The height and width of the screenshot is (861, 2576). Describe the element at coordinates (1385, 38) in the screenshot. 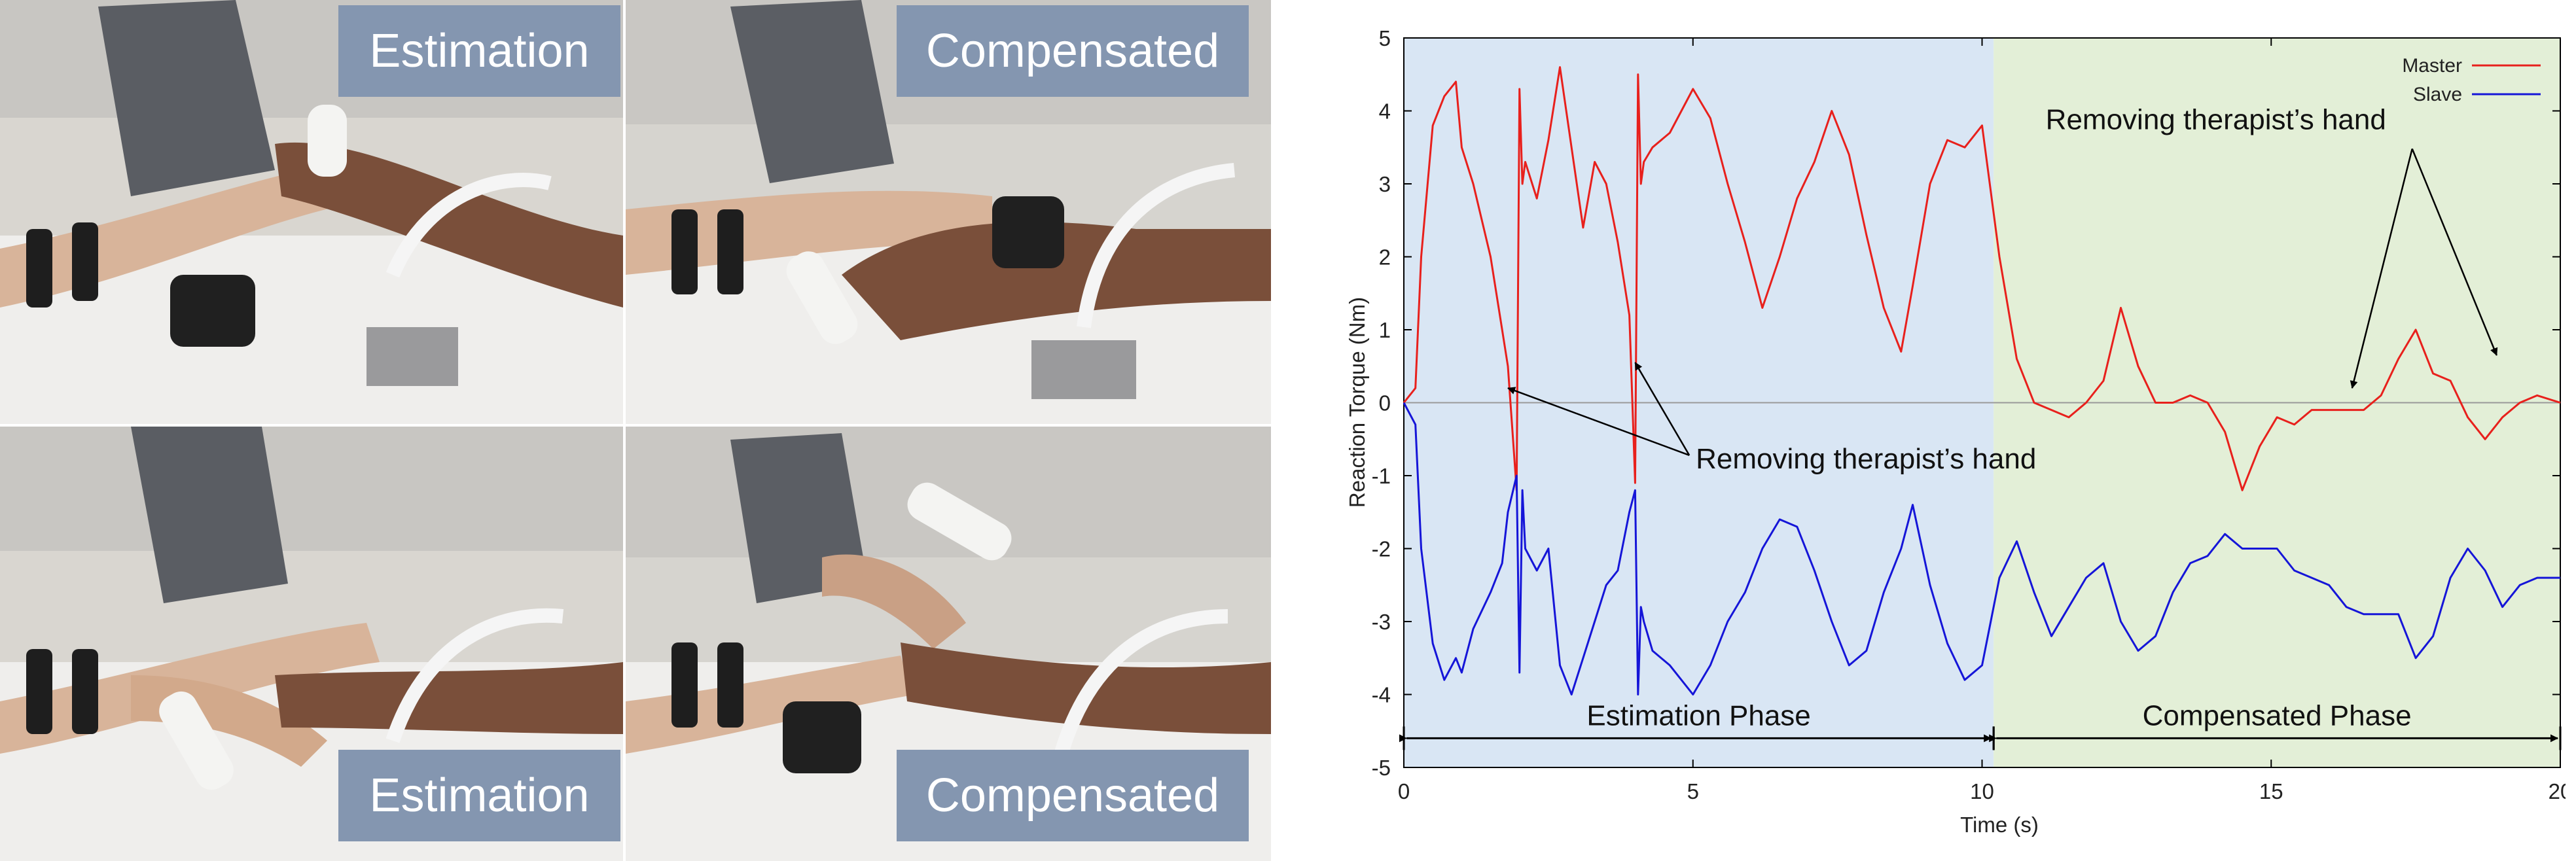

I see `y-tick-label: 5` at that location.